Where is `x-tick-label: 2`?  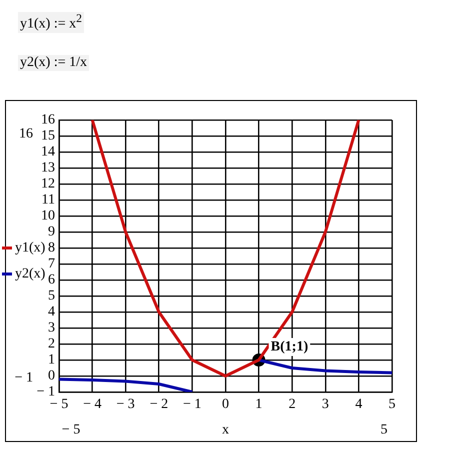 x-tick-label: 2 is located at coordinates (292, 404).